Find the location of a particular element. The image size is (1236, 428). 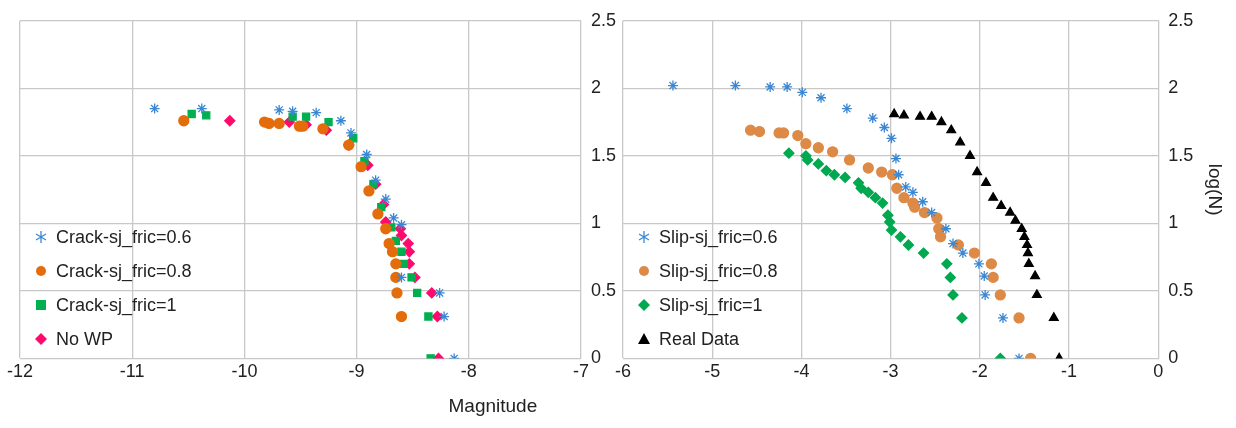

x-tick-label: -8 is located at coordinates (468, 371).